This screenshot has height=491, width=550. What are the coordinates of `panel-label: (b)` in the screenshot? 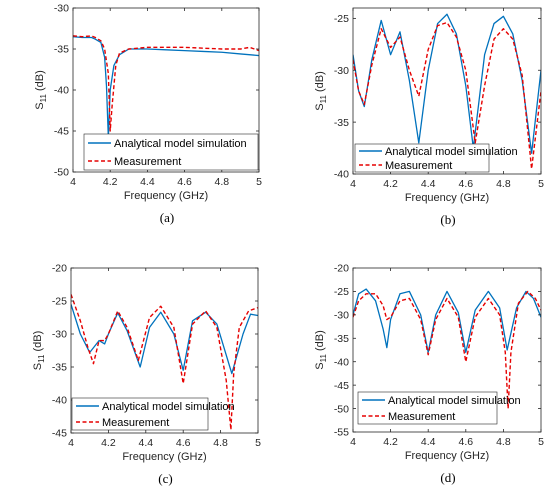 It's located at (447, 219).